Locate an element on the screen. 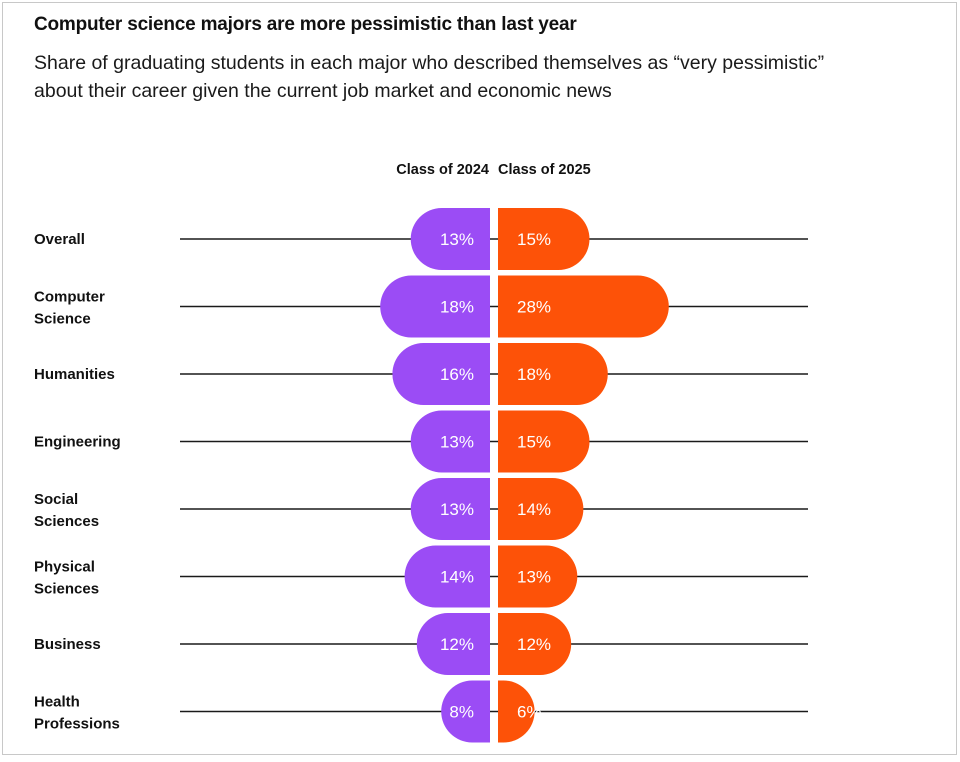 The image size is (960, 762). value-label-class-2025: 14% is located at coordinates (534, 509).